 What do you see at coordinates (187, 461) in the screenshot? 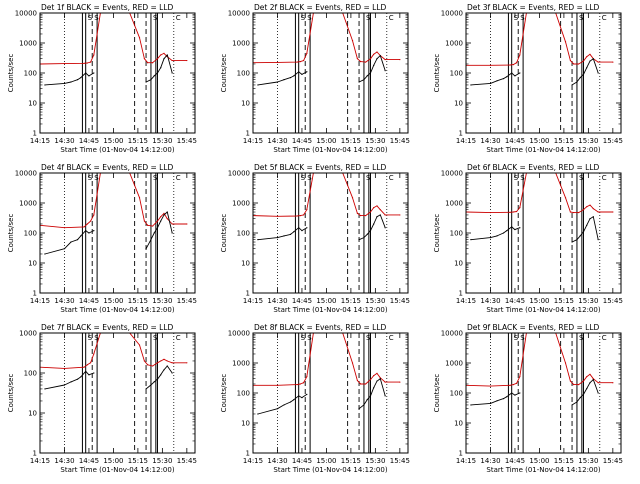
I see `x-tick-label: 15:45` at bounding box center [187, 461].